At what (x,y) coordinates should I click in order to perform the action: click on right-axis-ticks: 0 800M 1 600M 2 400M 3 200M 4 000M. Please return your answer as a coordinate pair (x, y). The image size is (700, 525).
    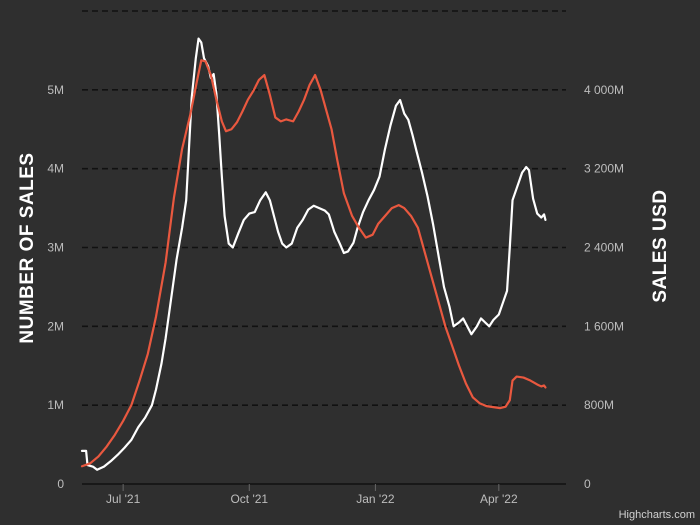
    Looking at the image, I should click on (604, 287).